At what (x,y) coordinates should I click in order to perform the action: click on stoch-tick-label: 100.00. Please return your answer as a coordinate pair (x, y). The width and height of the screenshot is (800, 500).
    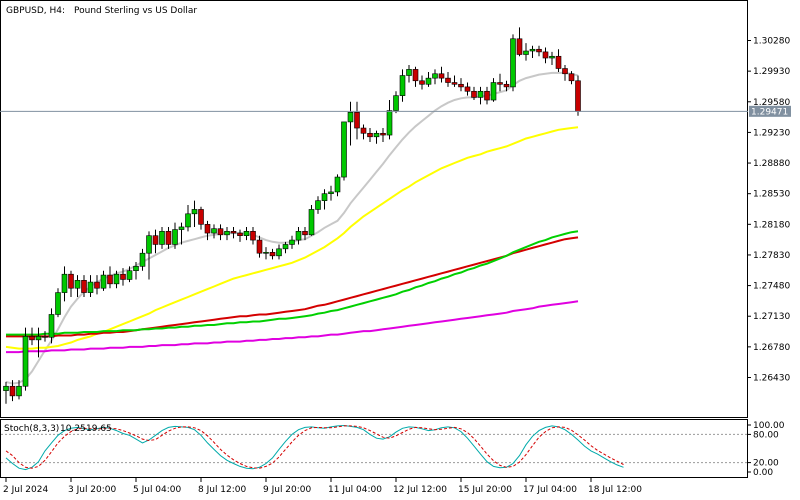
    Looking at the image, I should click on (769, 426).